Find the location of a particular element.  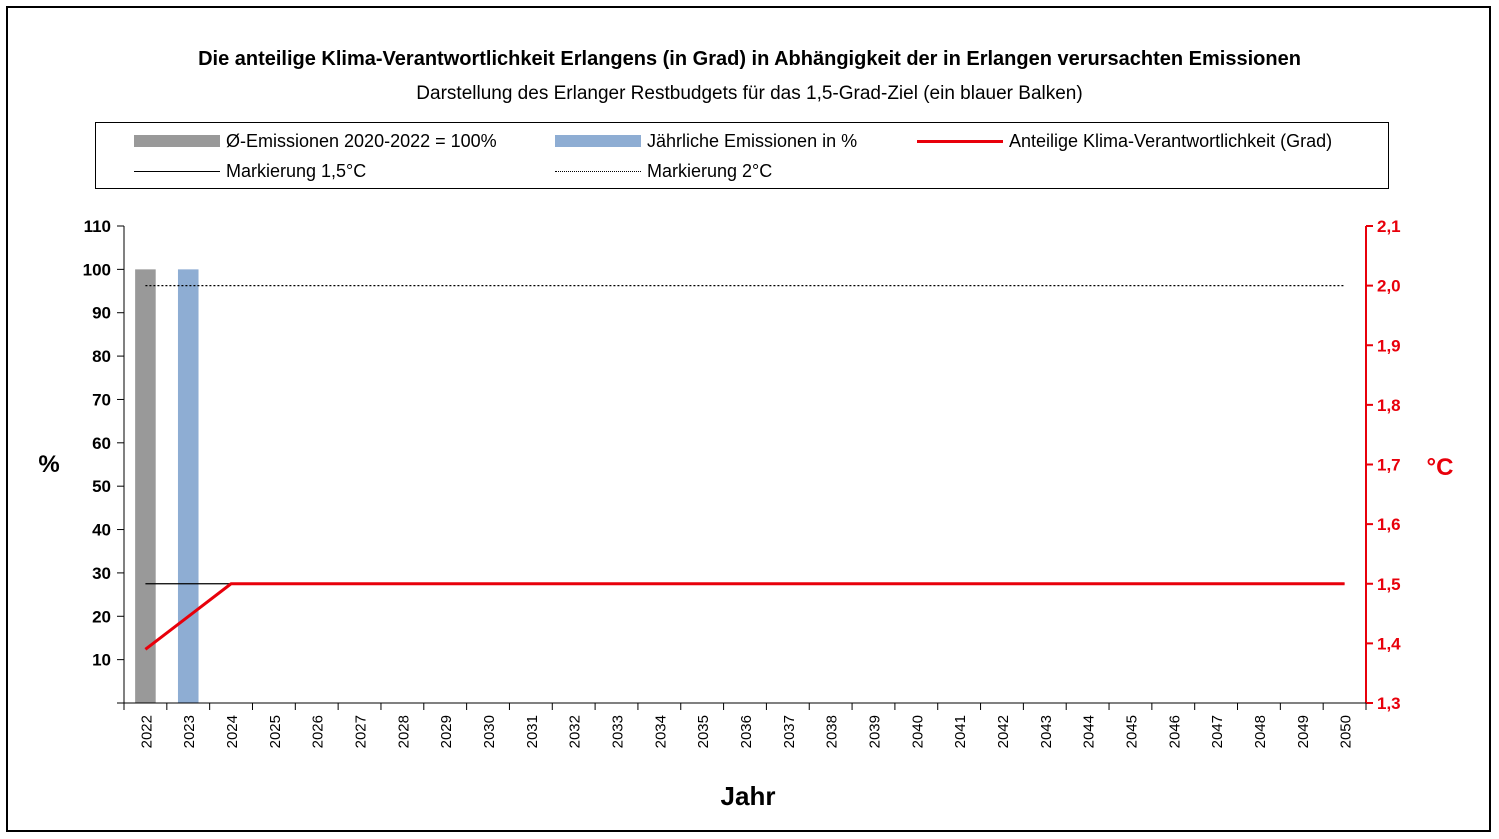

legend-item-annual-emissions: Jährliche Emissionen in % is located at coordinates (706, 141).